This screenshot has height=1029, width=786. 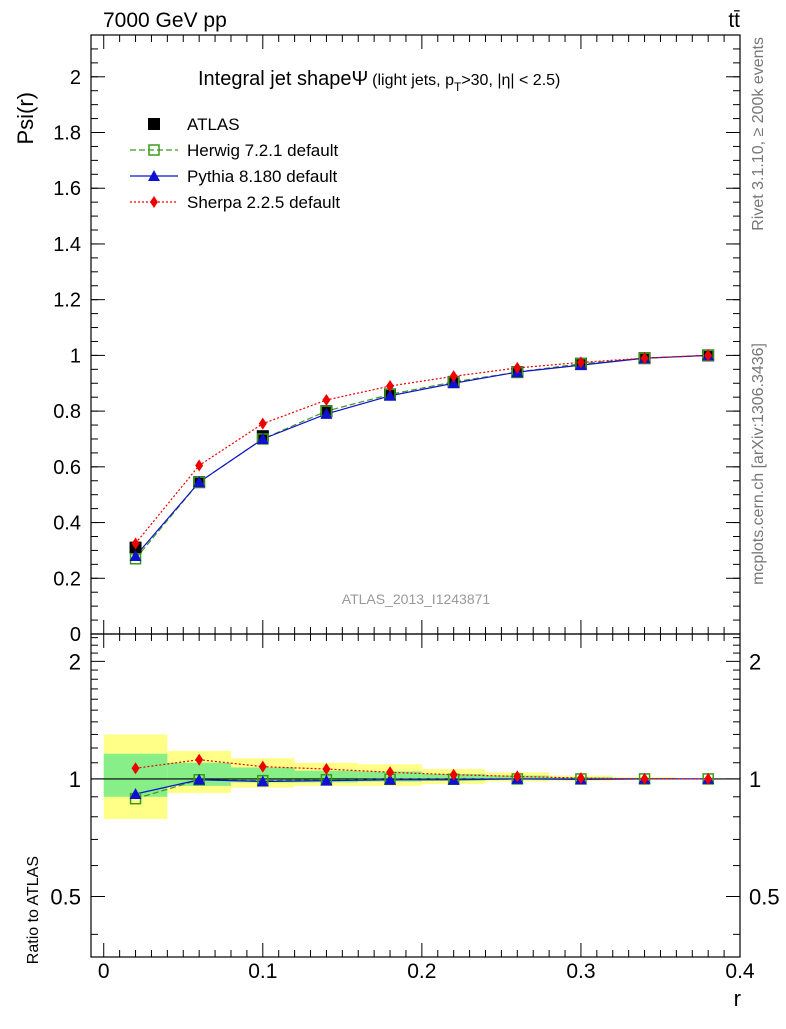 What do you see at coordinates (165, 20) in the screenshot?
I see `energy-label: 7000 GeV pp` at bounding box center [165, 20].